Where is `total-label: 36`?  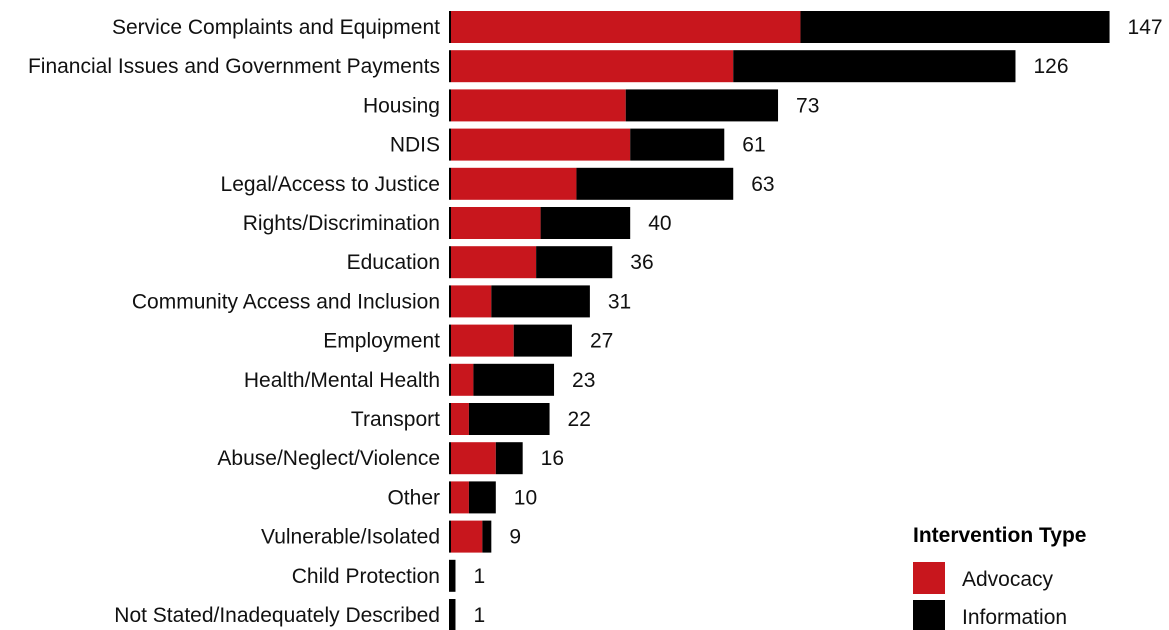
total-label: 36 is located at coordinates (641, 262).